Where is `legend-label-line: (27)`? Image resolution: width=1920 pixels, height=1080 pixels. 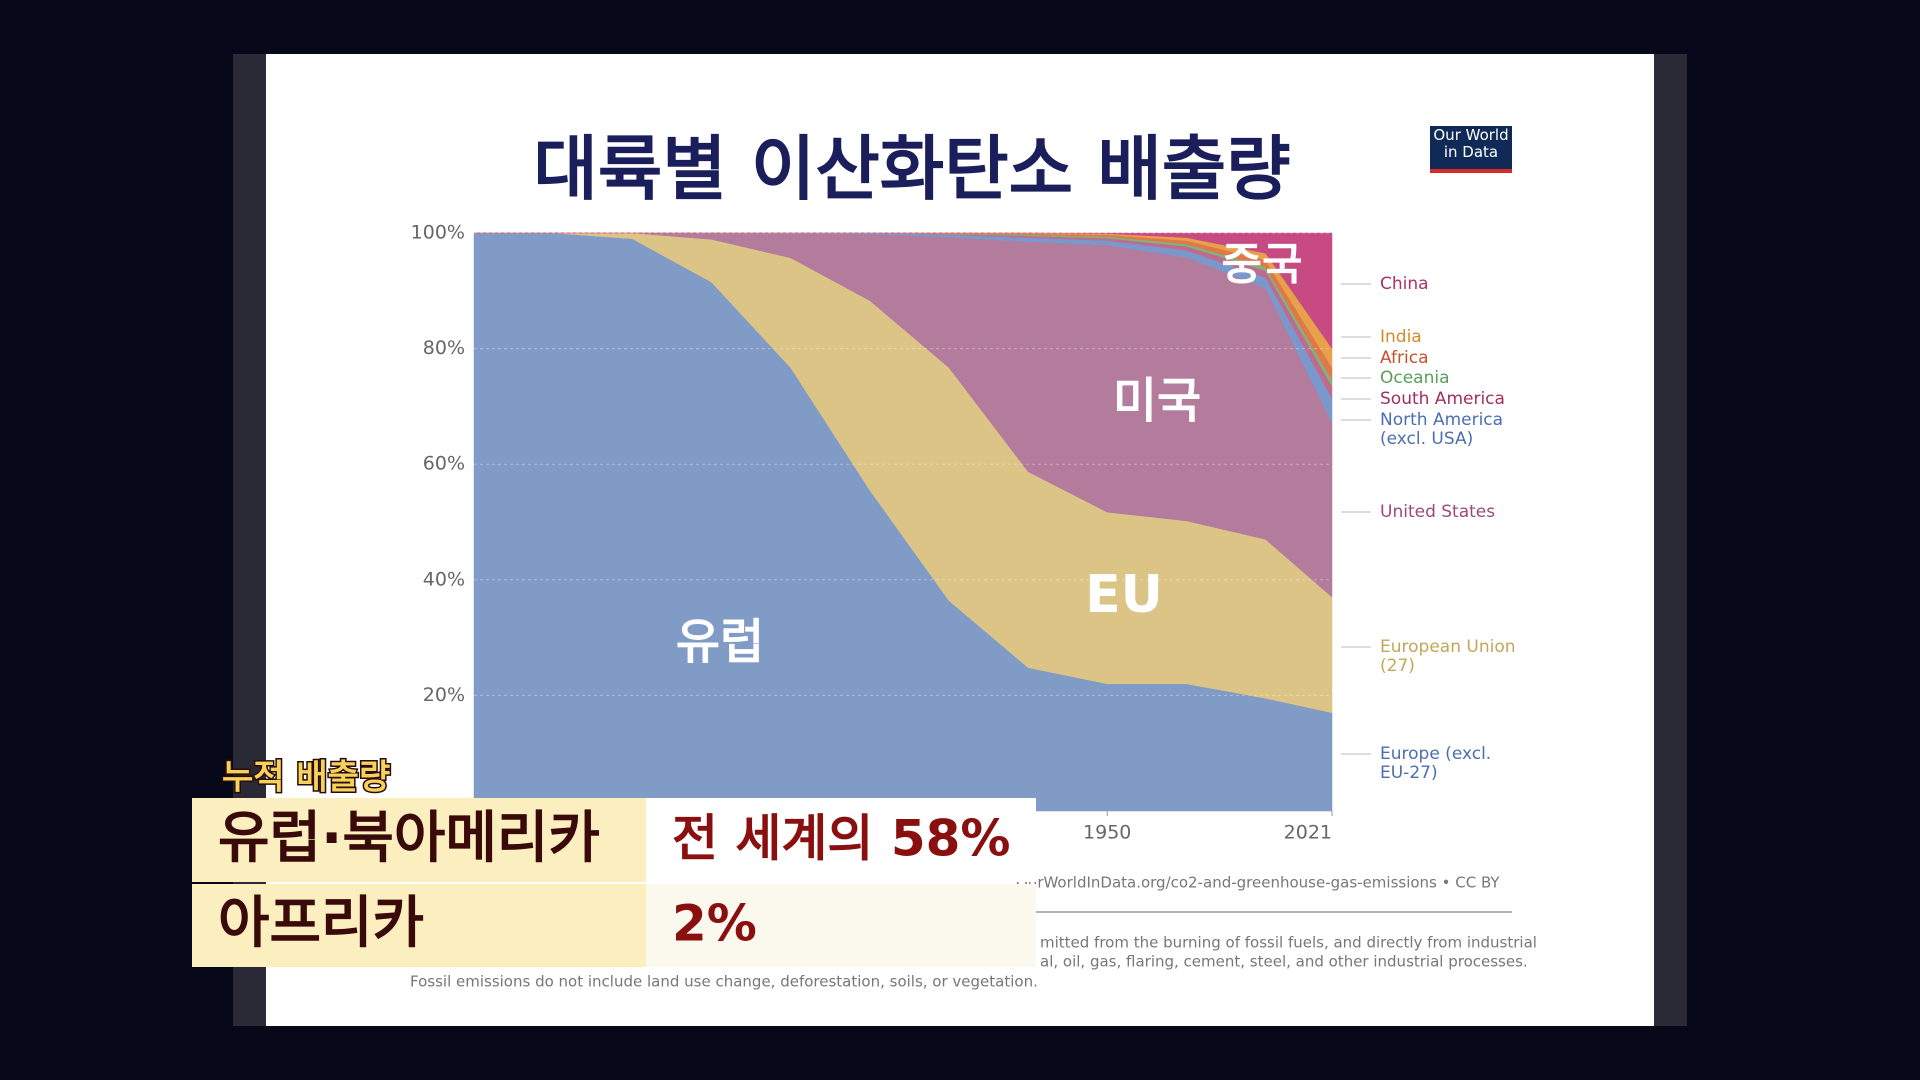
legend-label-line: (27) is located at coordinates (1397, 666).